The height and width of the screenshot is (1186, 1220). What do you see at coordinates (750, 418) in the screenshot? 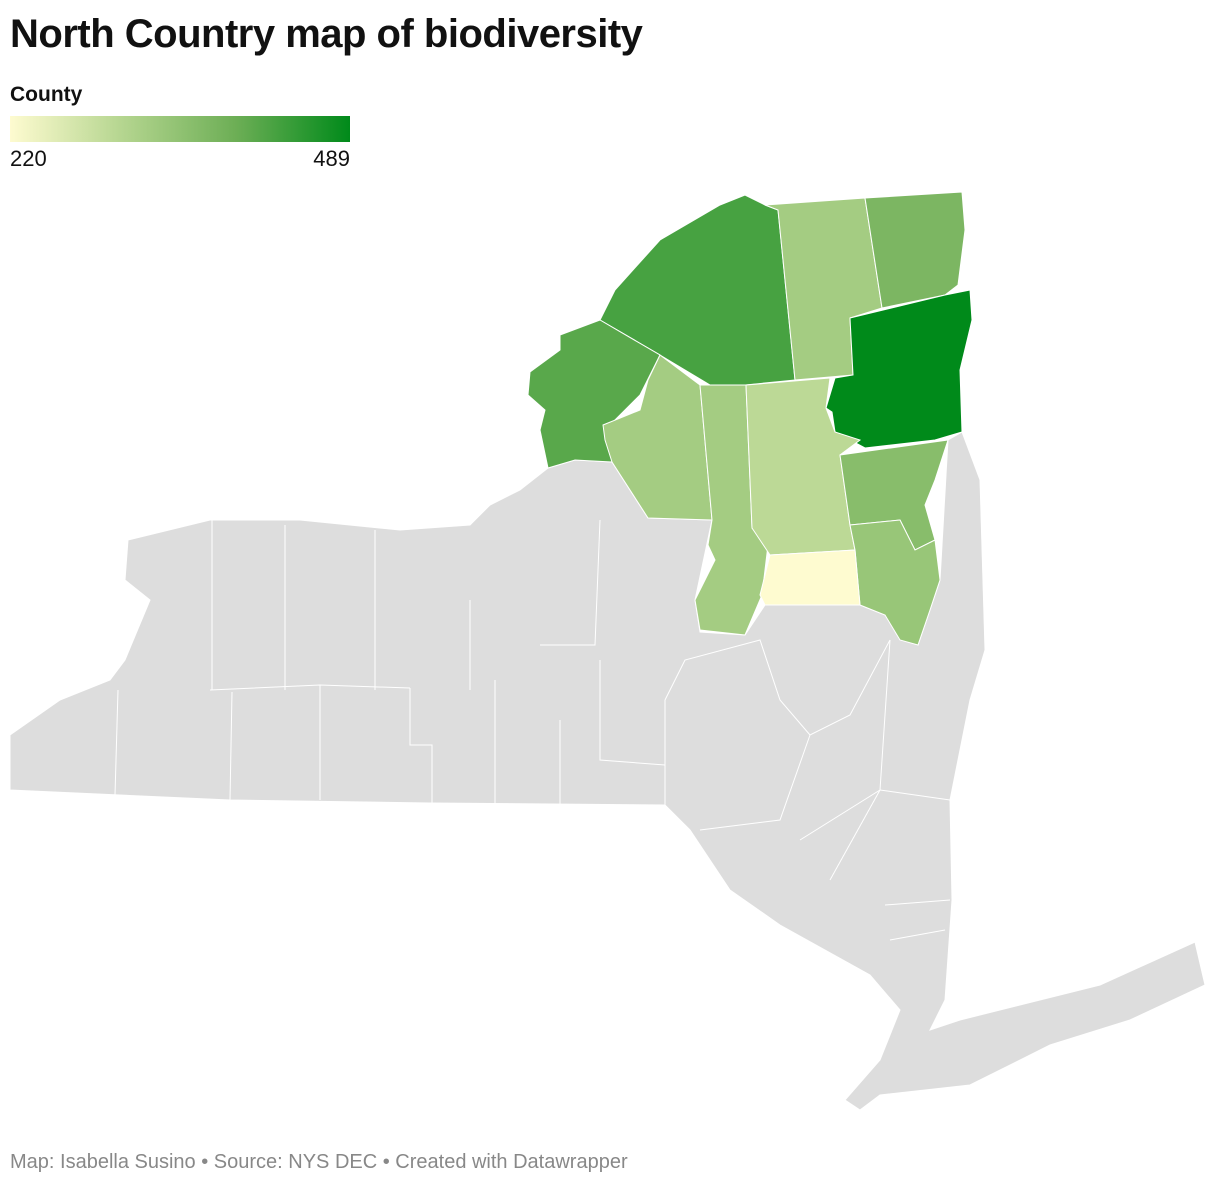
I see `counties` at bounding box center [750, 418].